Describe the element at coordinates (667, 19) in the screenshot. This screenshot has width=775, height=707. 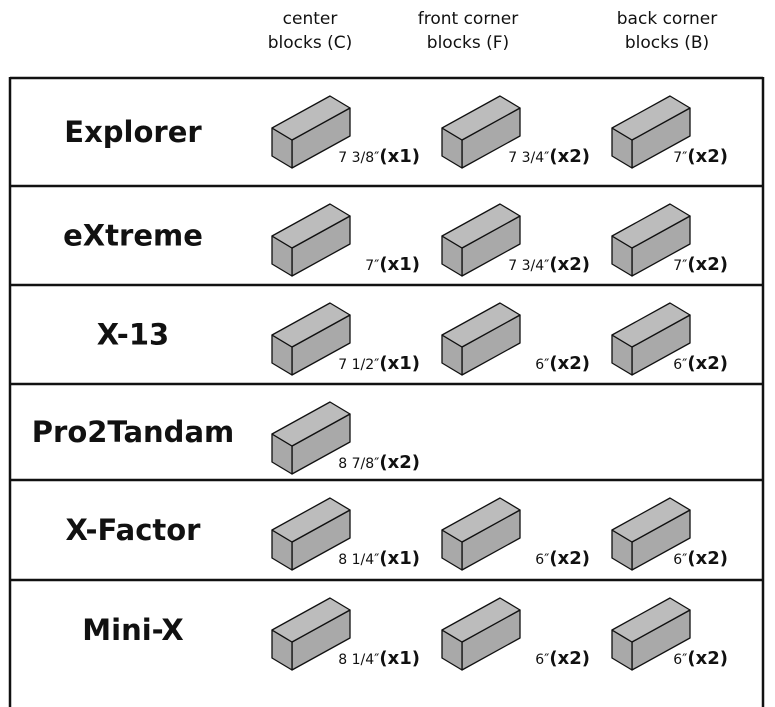
I see `column-header: back corner` at that location.